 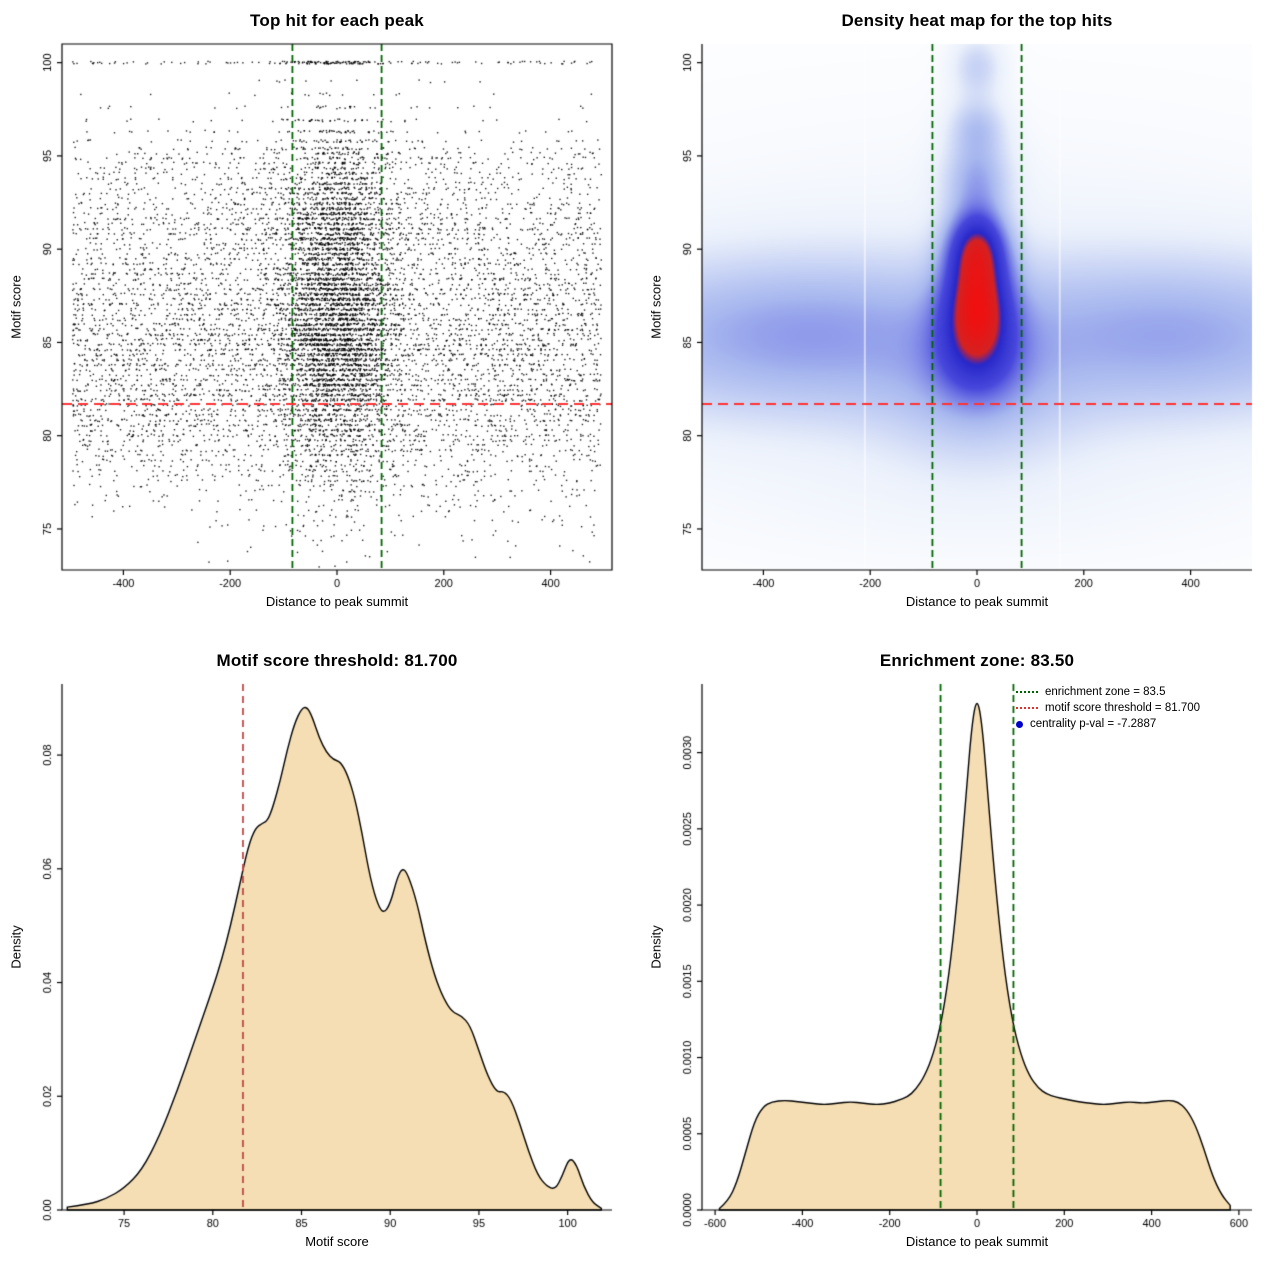 What do you see at coordinates (337, 1241) in the screenshot?
I see `x-axis-label: Motif score` at bounding box center [337, 1241].